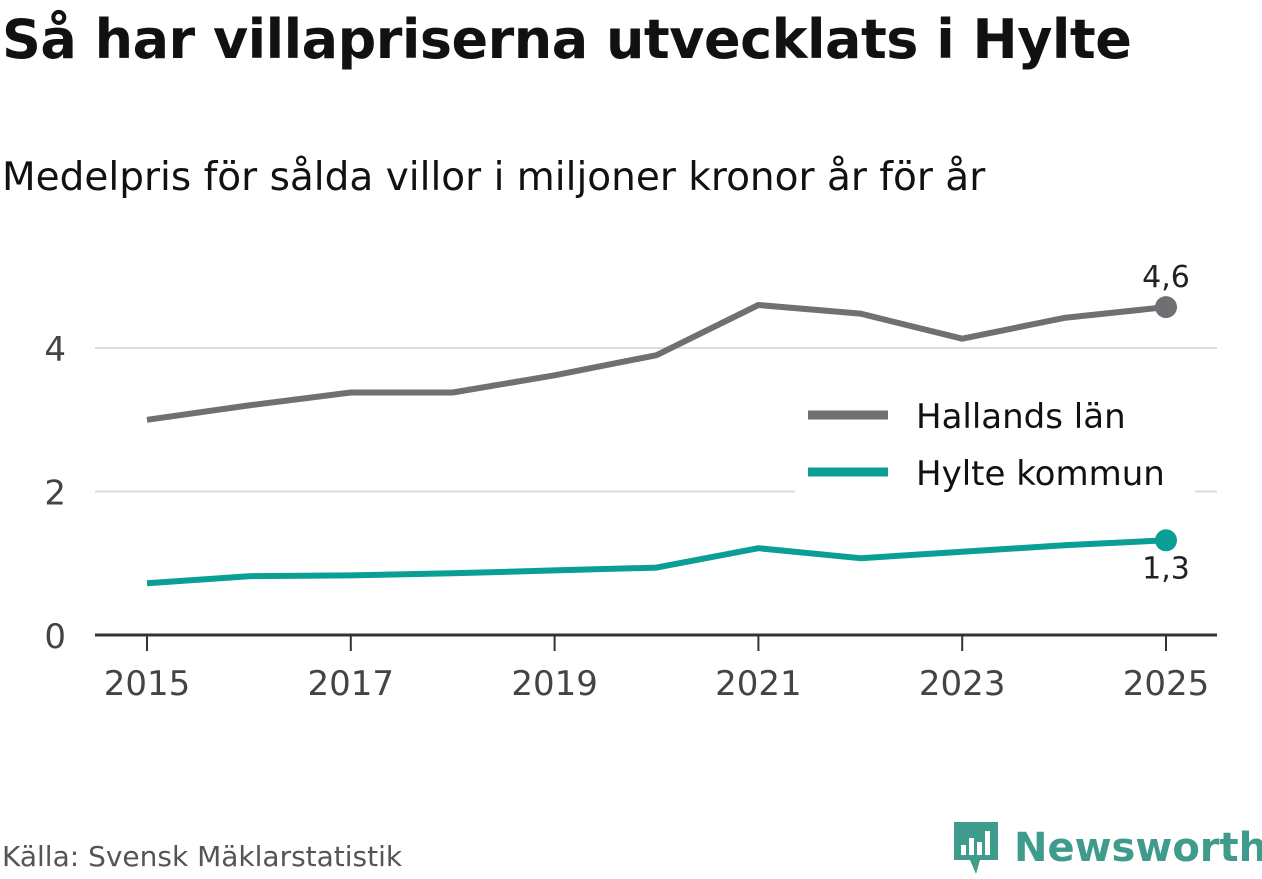 Image resolution: width=1262 pixels, height=879 pixels. What do you see at coordinates (1166, 568) in the screenshot?
I see `end-value-label: 1,3` at bounding box center [1166, 568].